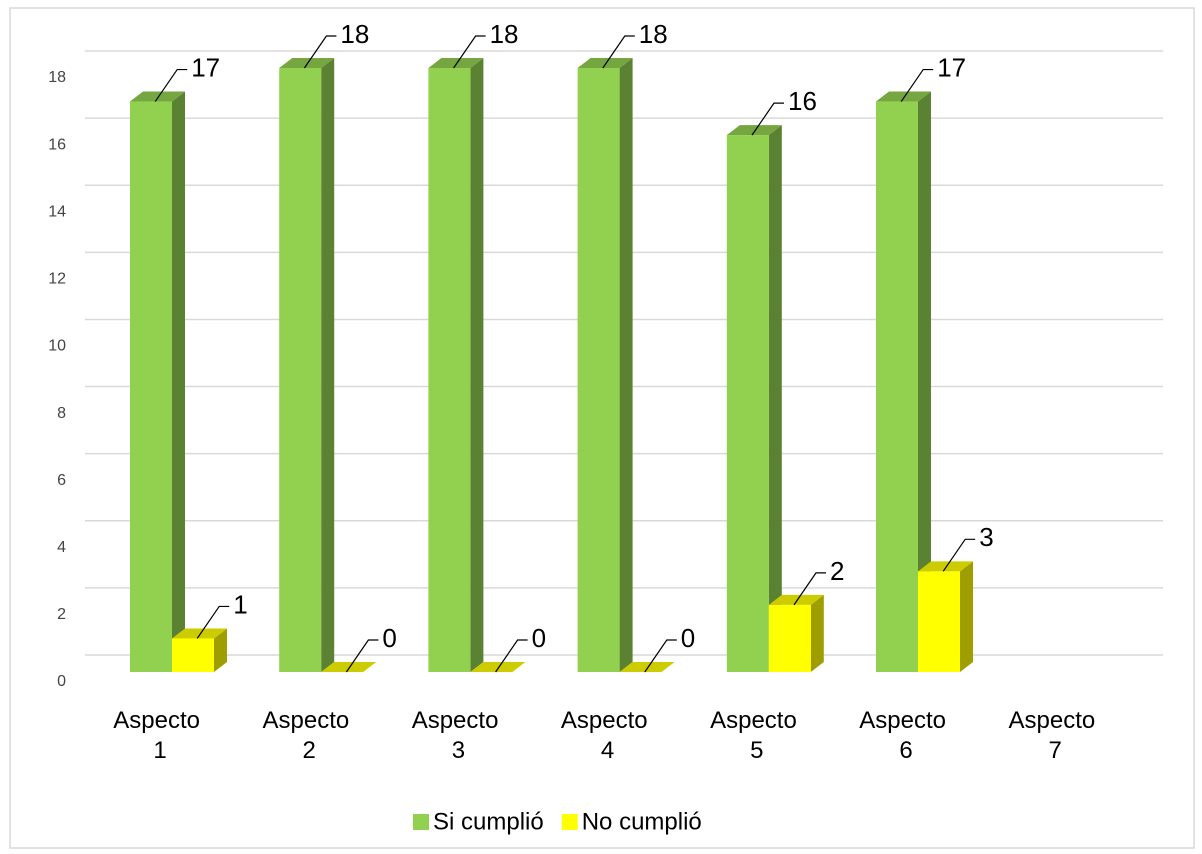 The width and height of the screenshot is (1202, 854). I want to click on y-tick-label: 16, so click(57, 144).